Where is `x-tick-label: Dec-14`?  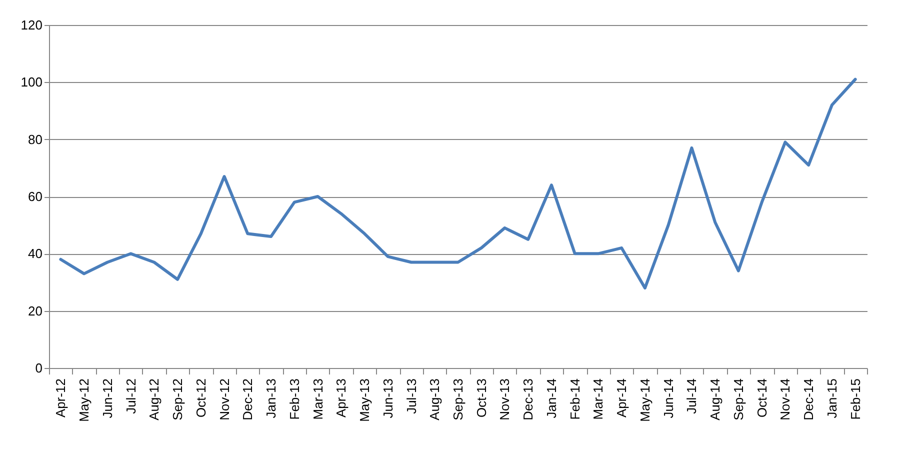
x-tick-label: Dec-14 is located at coordinates (808, 399).